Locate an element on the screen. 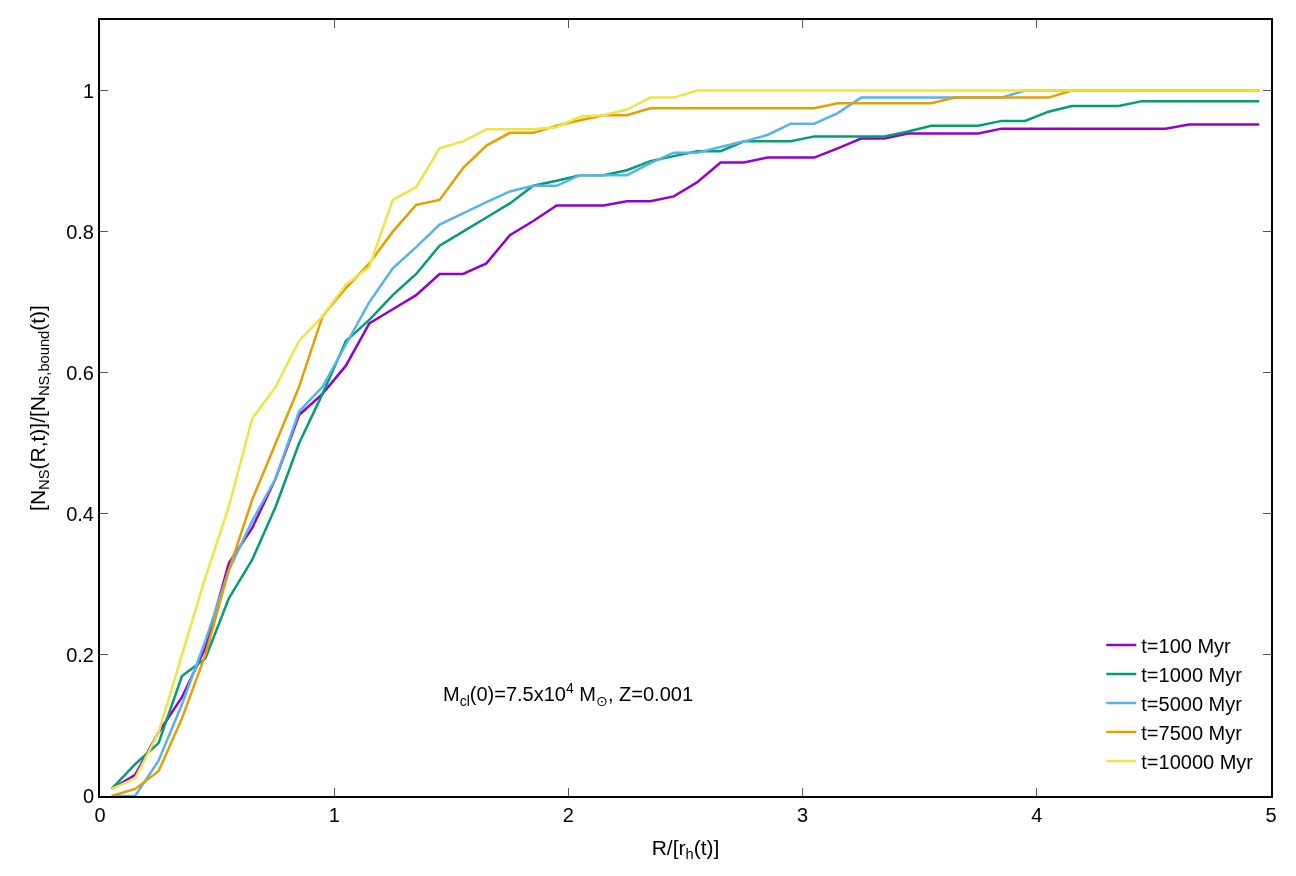 This screenshot has width=1296, height=876. legend-label: t=10000 Myr is located at coordinates (1197, 761).